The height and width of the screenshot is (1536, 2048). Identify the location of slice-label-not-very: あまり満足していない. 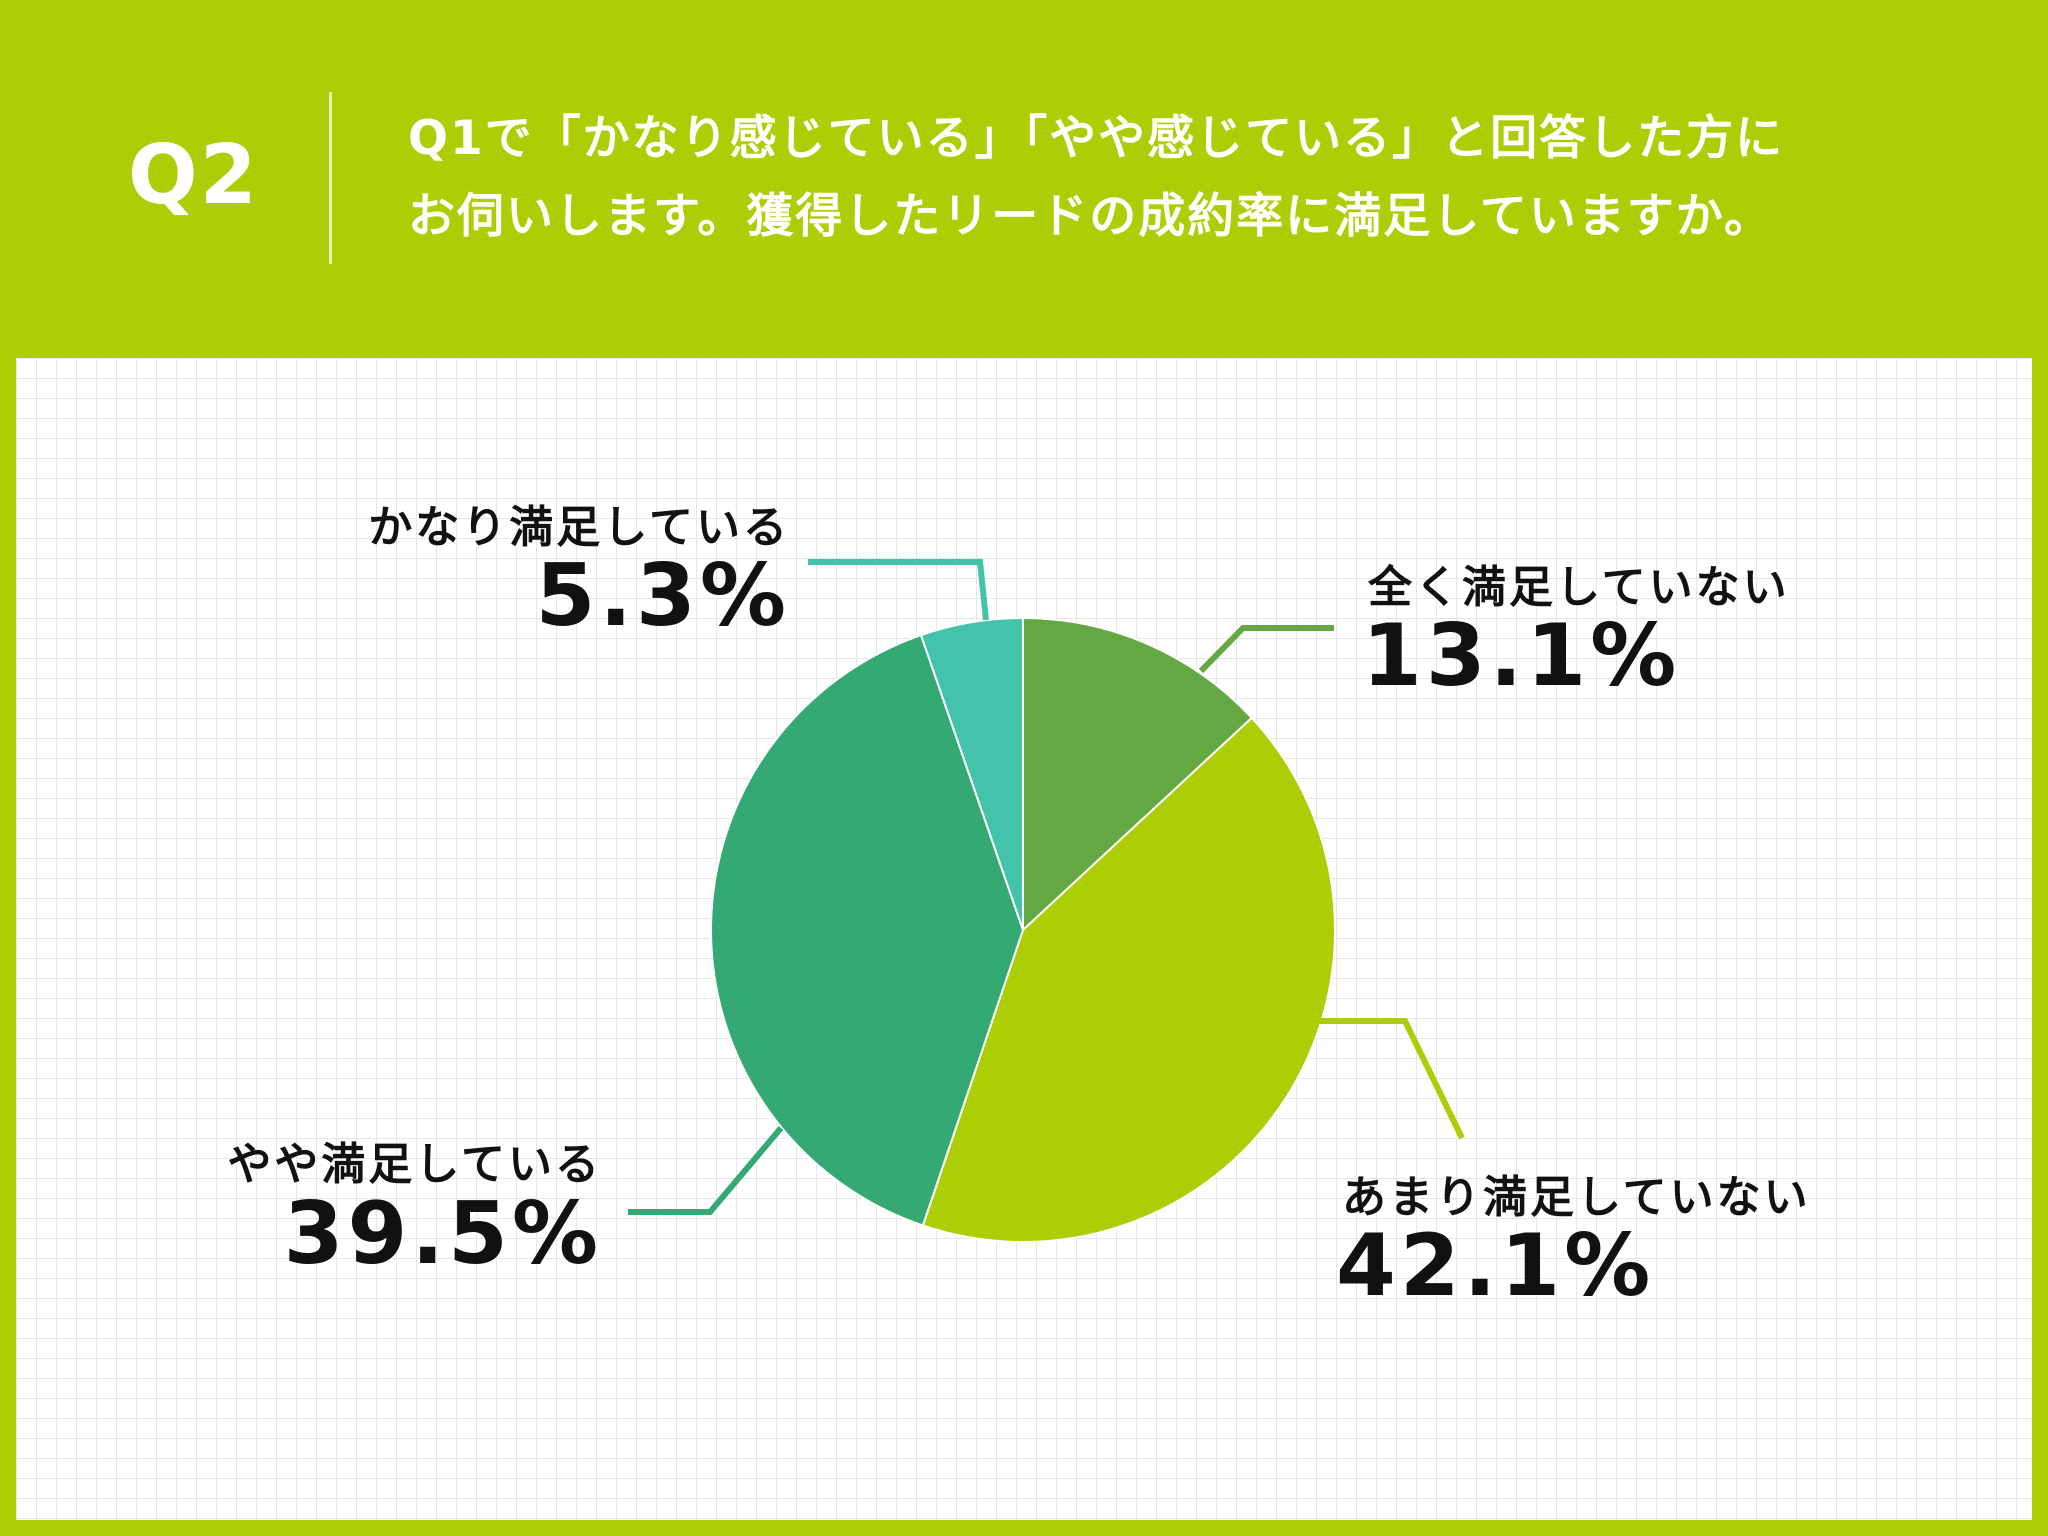
(1576, 1197).